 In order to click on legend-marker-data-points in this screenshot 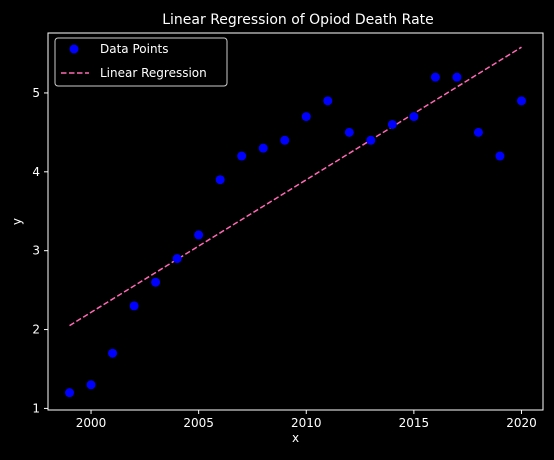, I will do `click(74, 49)`.